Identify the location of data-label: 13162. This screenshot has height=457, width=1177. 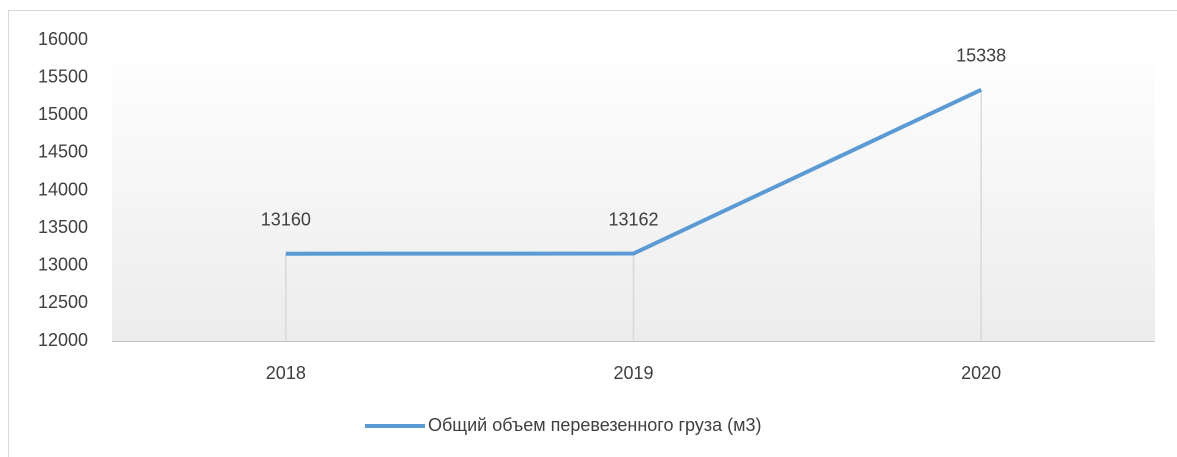
(633, 219).